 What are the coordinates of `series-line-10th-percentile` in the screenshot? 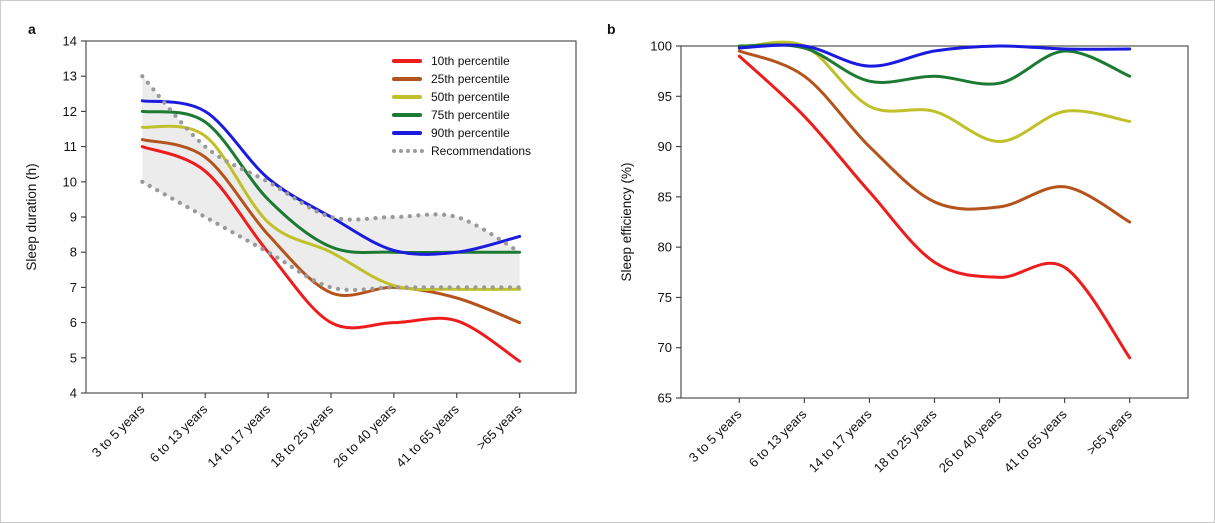 It's located at (331, 254).